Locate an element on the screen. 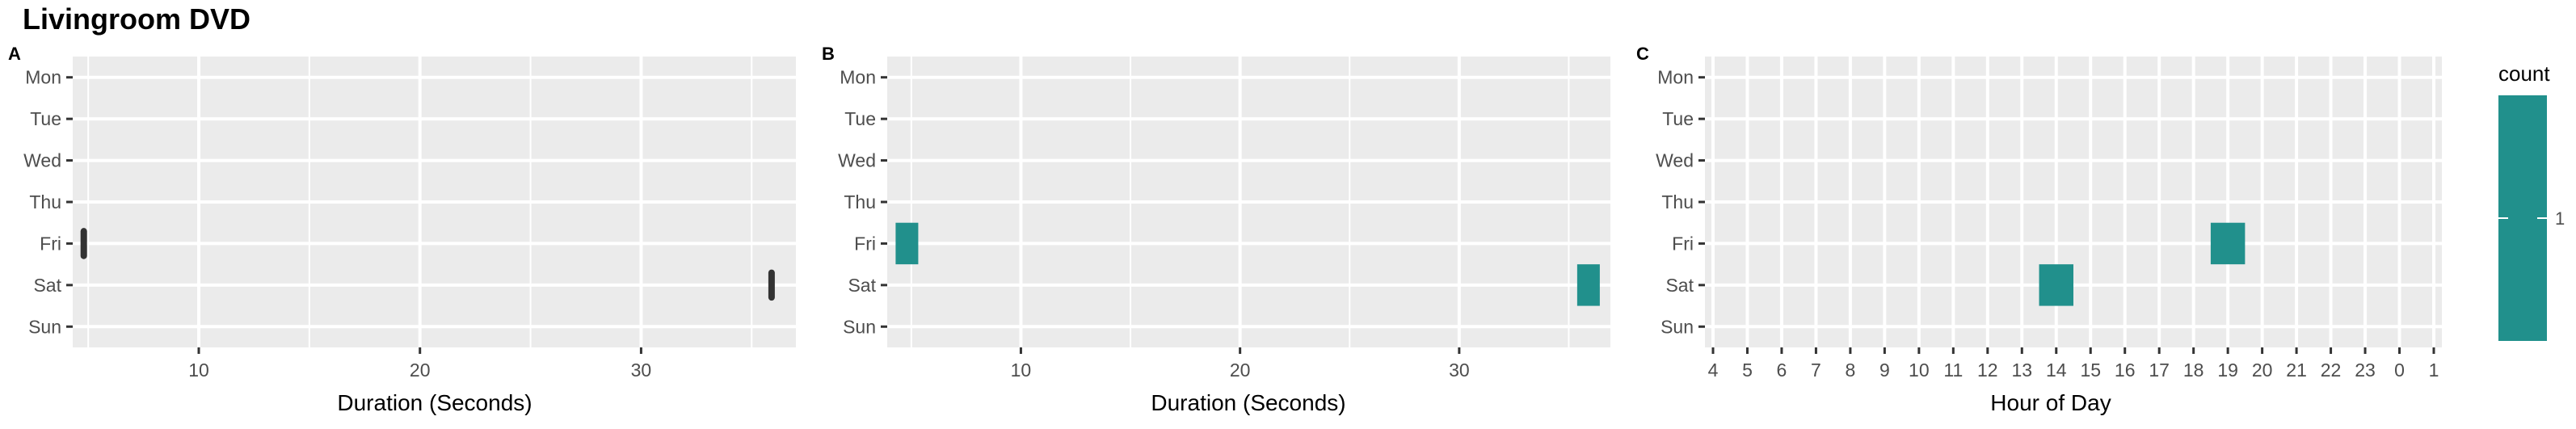 The width and height of the screenshot is (2576, 429). panel-a-x-axis-title: Duration (Seconds) is located at coordinates (434, 402).